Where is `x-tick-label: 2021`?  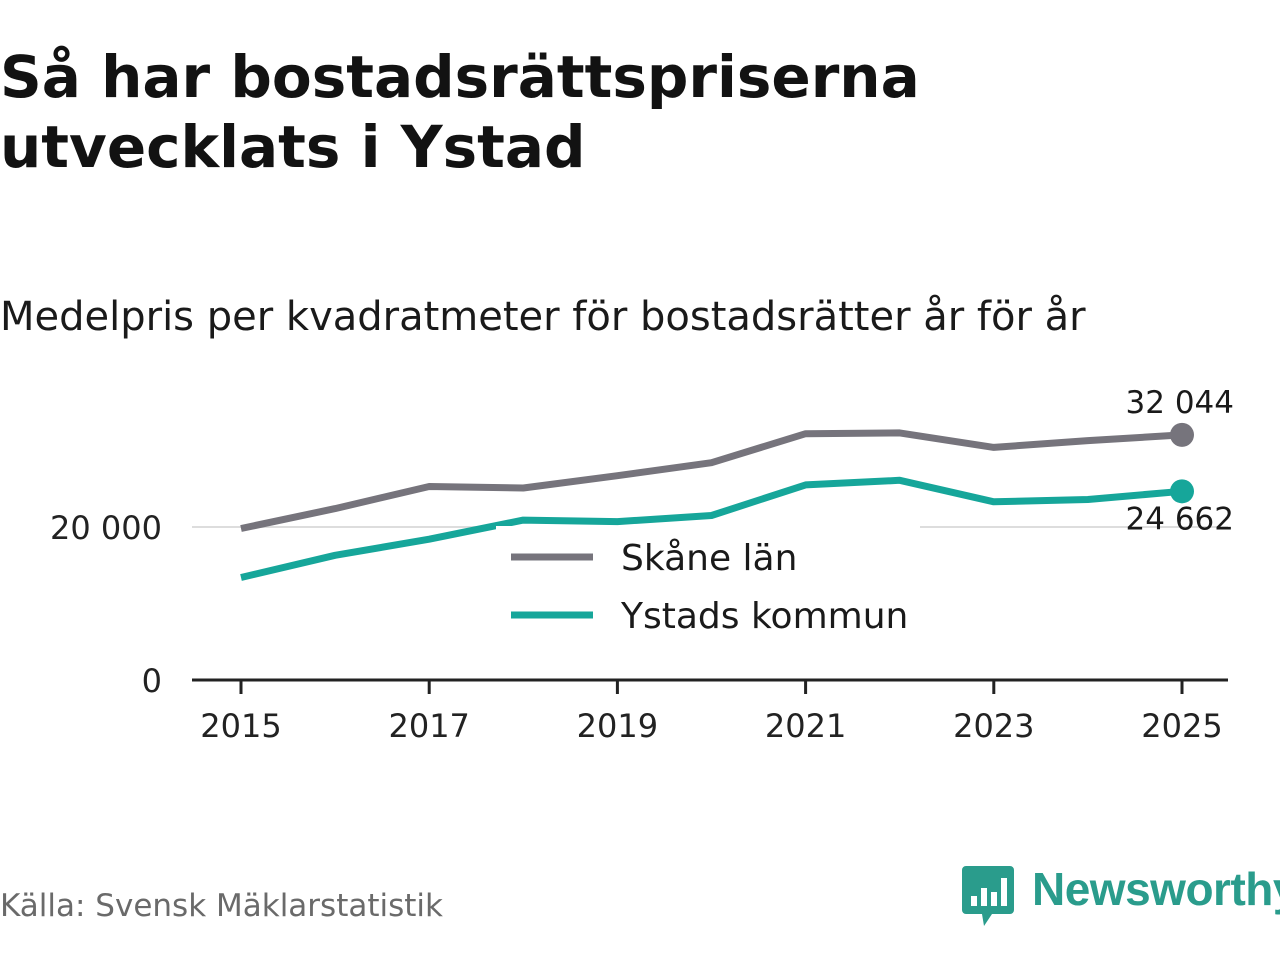
x-tick-label: 2021 is located at coordinates (805, 726).